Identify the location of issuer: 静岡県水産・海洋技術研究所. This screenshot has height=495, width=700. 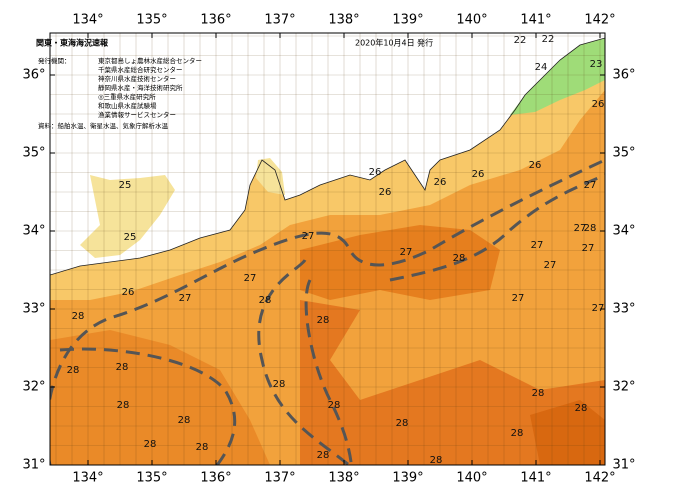
(140, 87).